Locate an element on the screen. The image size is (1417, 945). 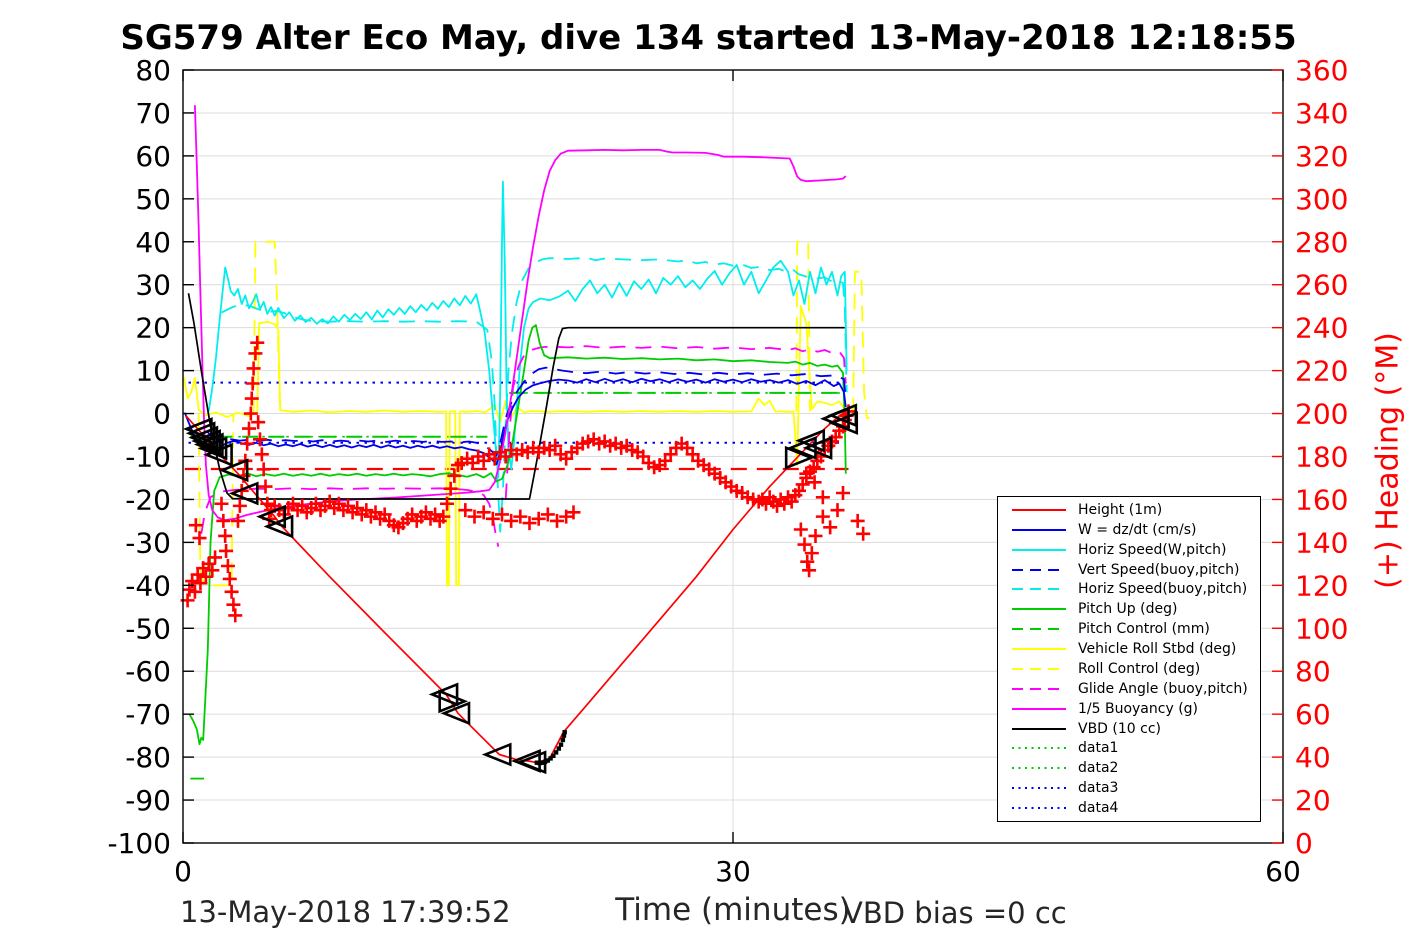
right-tick-label: 0 is located at coordinates (1304, 843).